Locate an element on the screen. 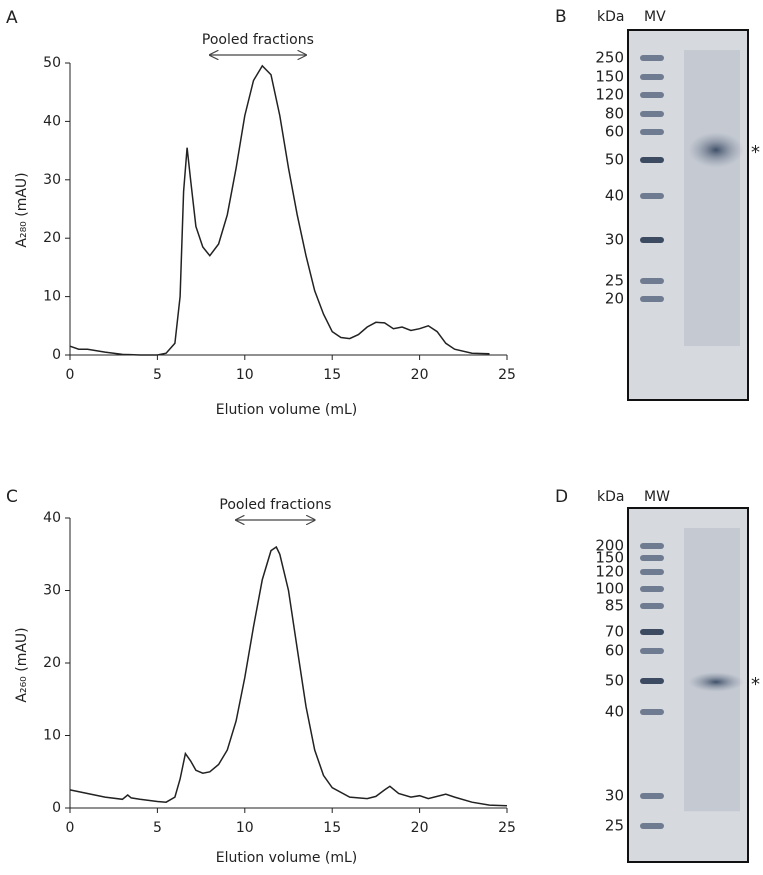  marker-label: 200 is located at coordinates (609, 546).